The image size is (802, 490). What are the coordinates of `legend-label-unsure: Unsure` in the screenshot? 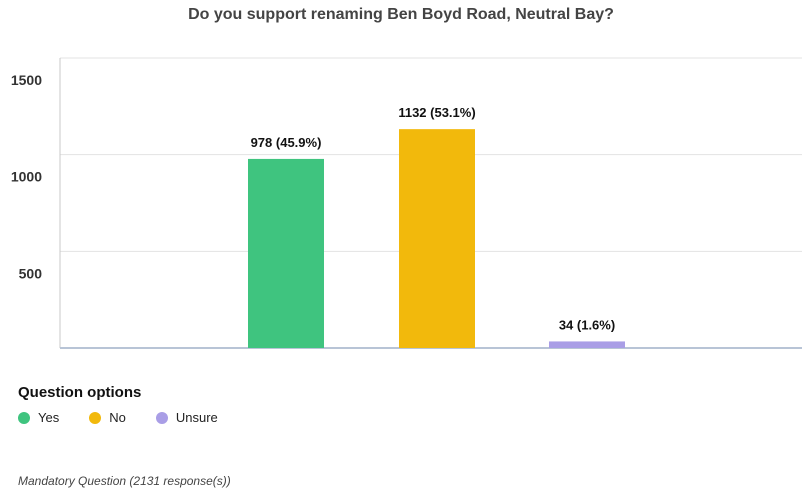 It's located at (196, 417).